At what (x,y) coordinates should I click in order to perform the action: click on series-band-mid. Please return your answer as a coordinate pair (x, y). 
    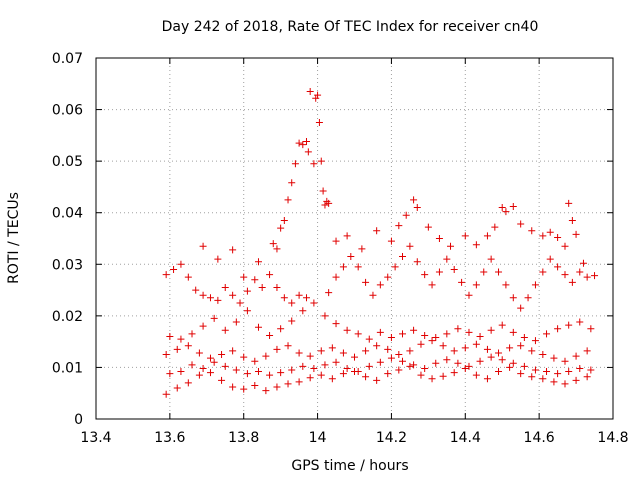
    Looking at the image, I should click on (376, 351).